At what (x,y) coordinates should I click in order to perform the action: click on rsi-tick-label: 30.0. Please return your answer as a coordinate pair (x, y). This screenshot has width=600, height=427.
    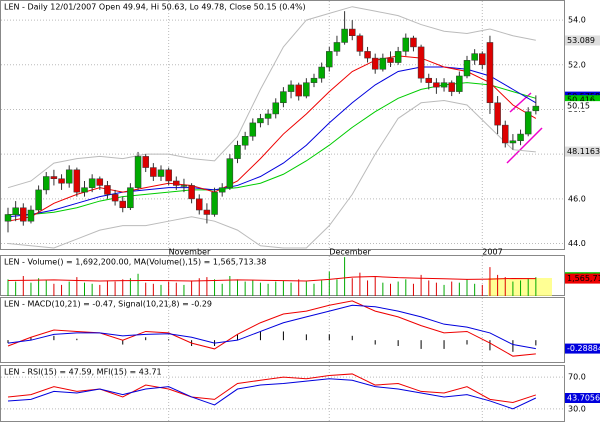
    Looking at the image, I should click on (577, 408).